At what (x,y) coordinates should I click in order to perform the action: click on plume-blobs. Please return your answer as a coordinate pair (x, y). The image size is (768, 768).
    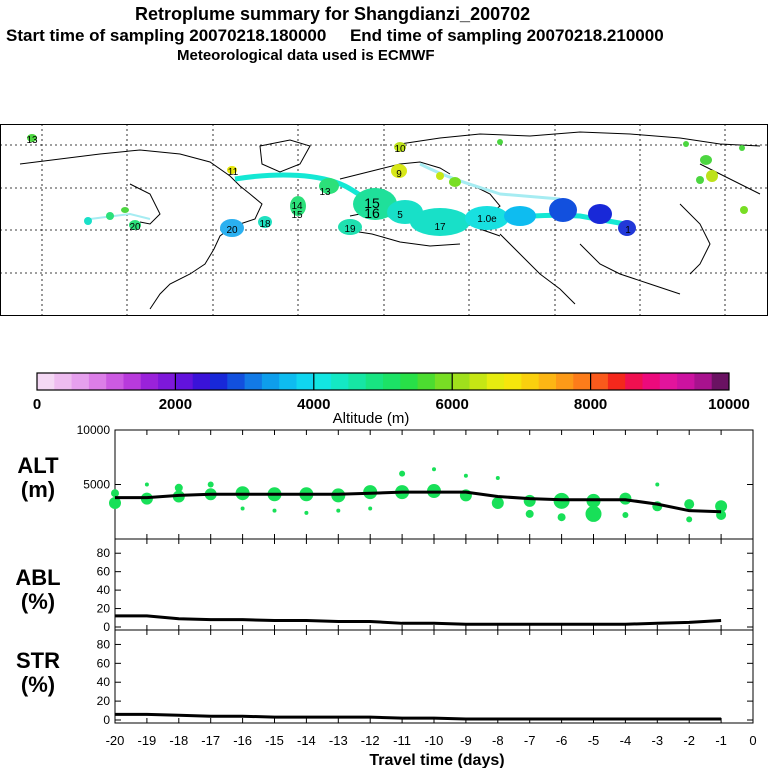
    Looking at the image, I should click on (387, 185).